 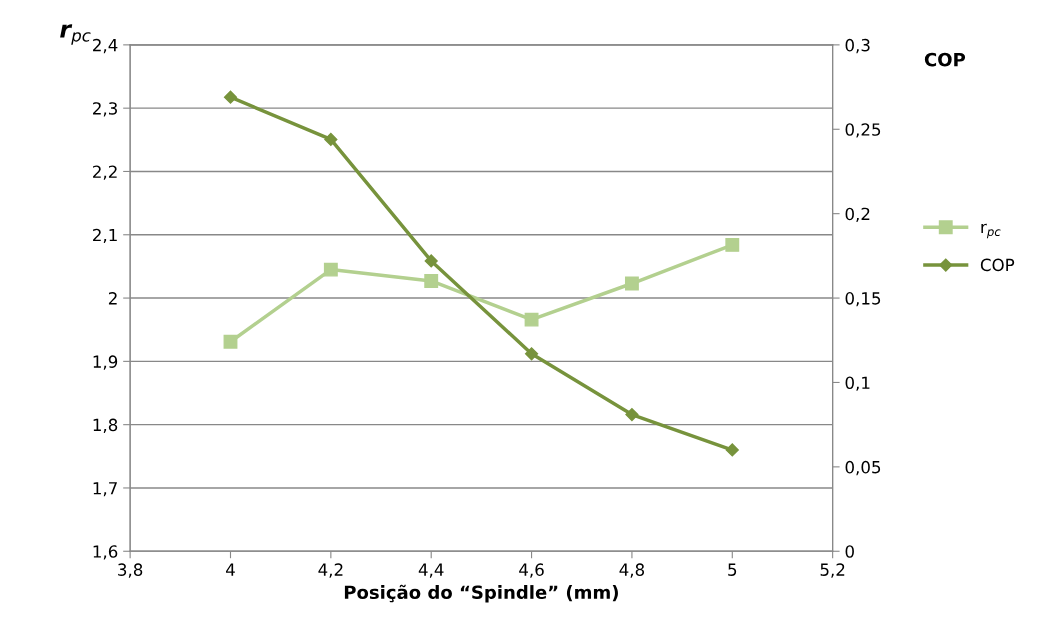 What do you see at coordinates (130, 570) in the screenshot?
I see `x-tick-label: 3,8` at bounding box center [130, 570].